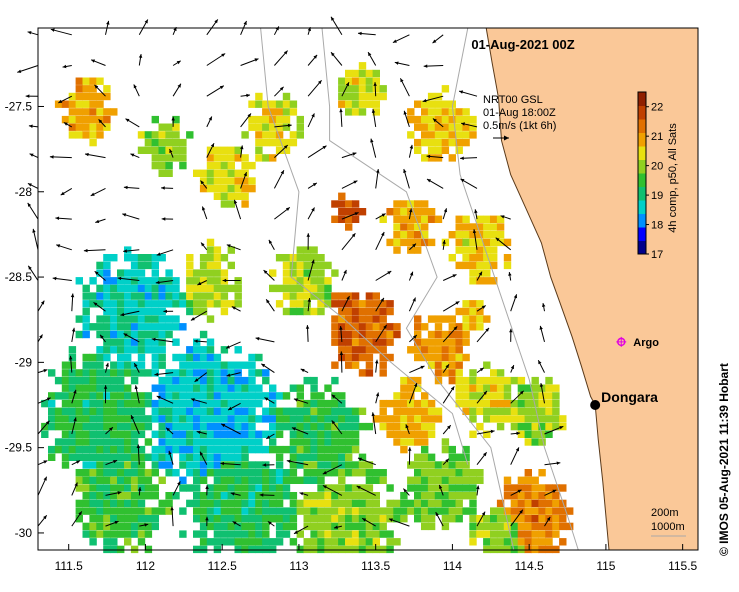 Image resolution: width=739 pixels, height=592 pixels. Describe the element at coordinates (605, 566) in the screenshot. I see `lon-tick-label: 115` at that location.